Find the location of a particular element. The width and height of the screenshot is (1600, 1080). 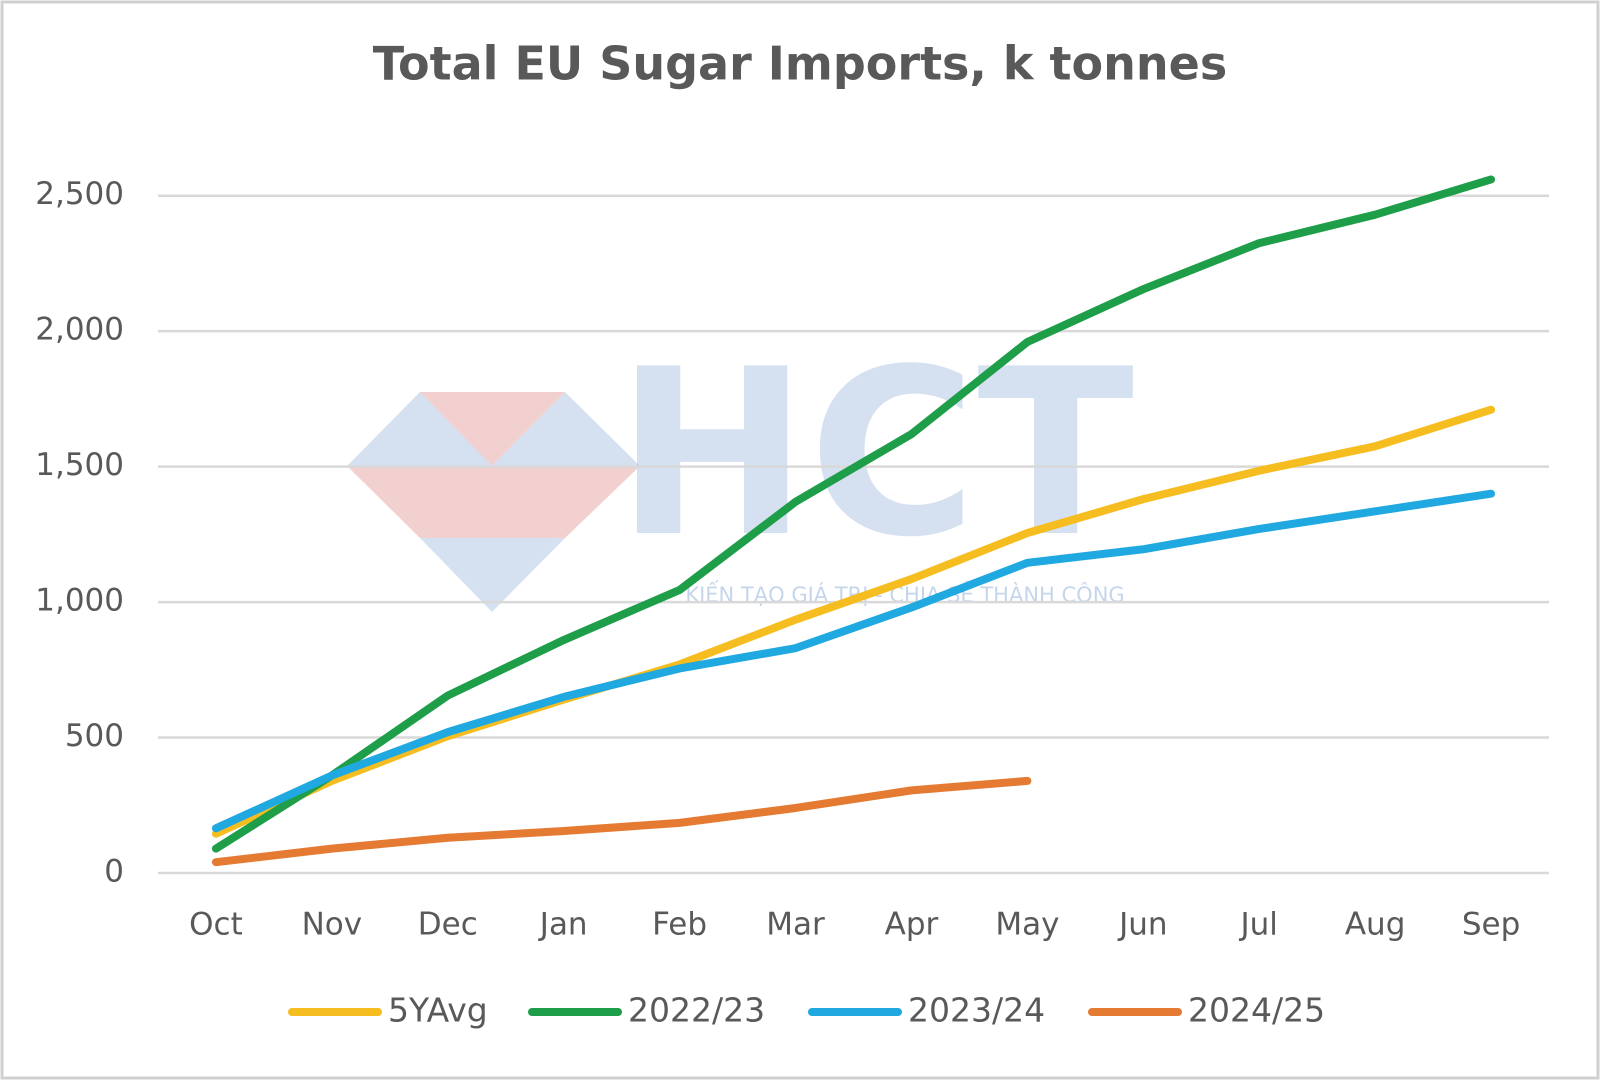

legend-label: 2022/23 is located at coordinates (696, 1010).